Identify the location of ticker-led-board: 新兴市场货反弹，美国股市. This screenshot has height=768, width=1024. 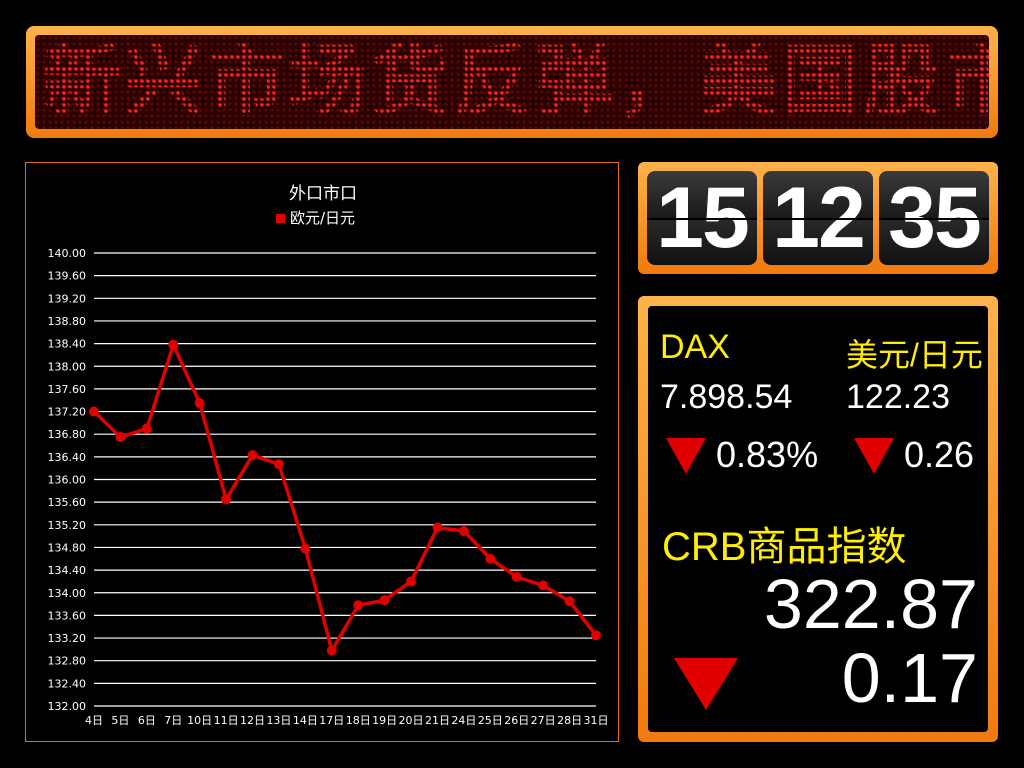
(512, 82).